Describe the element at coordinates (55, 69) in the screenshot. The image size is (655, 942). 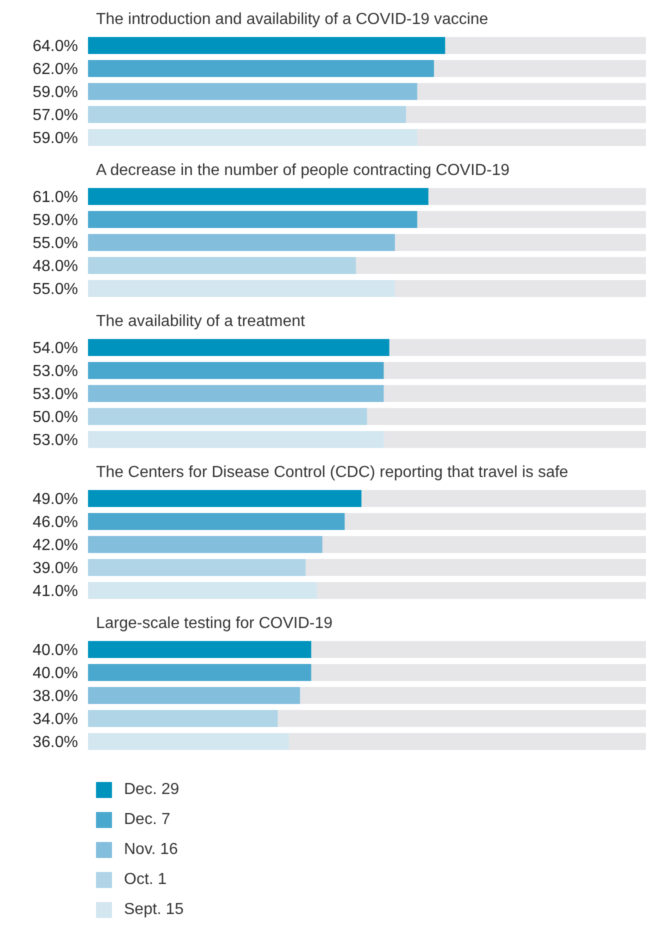
I see `data-label: 62.0%` at that location.